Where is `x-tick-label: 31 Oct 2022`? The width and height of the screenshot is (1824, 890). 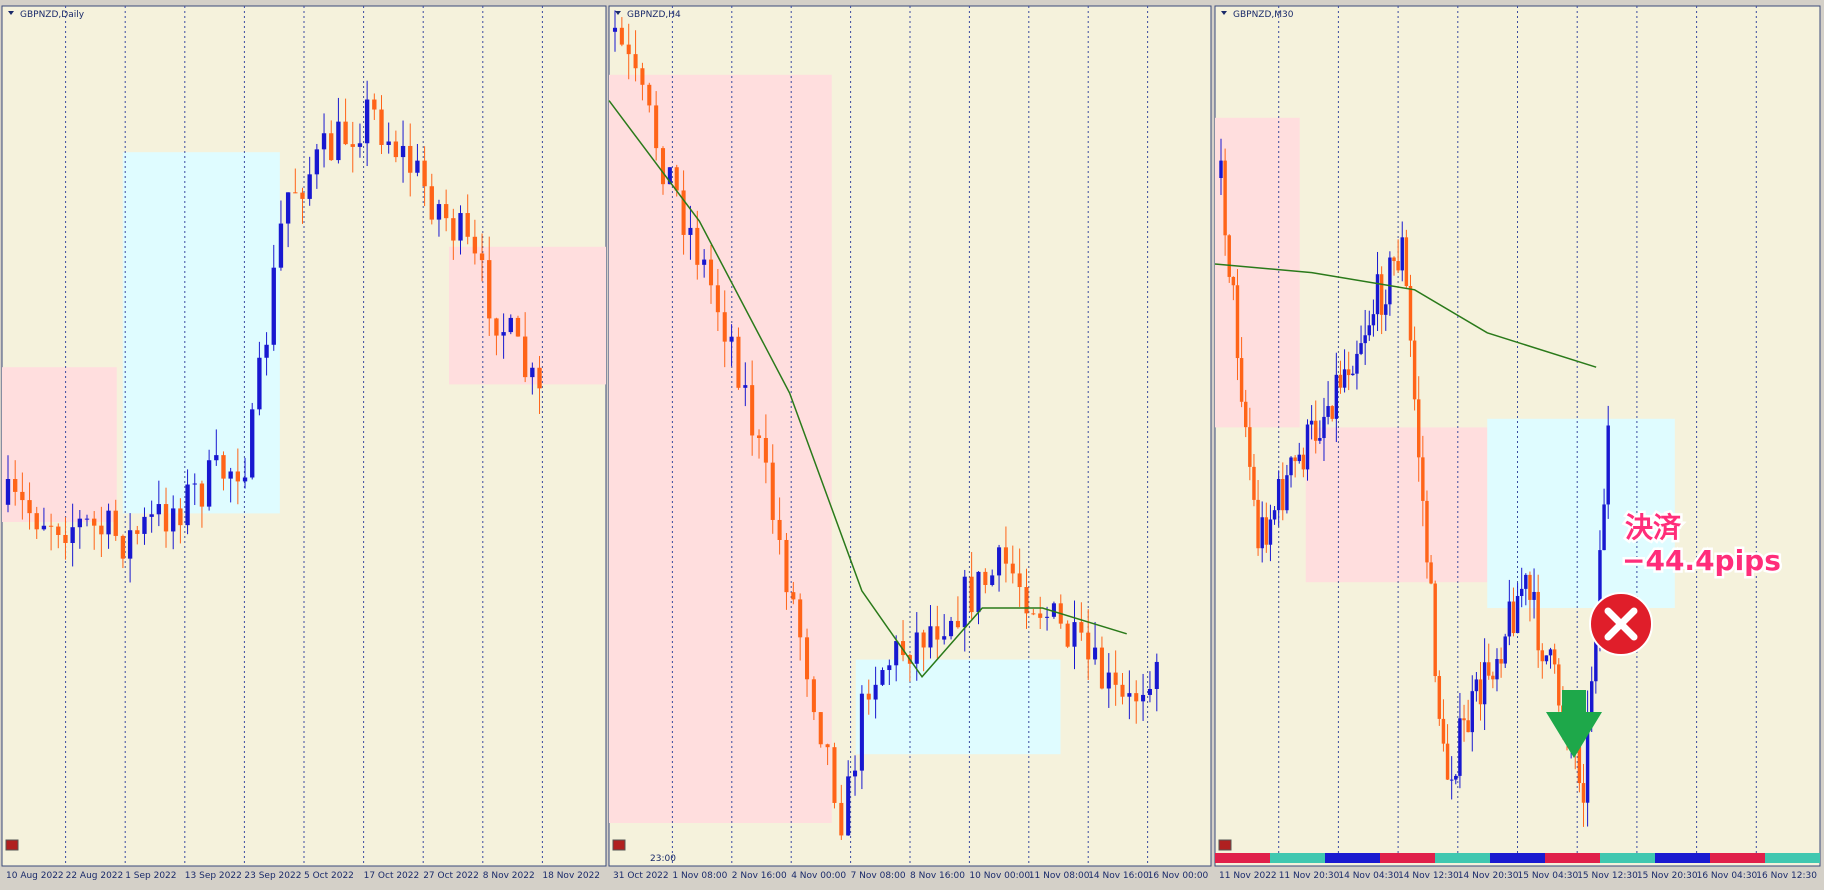
x-tick-label: 31 Oct 2022 is located at coordinates (641, 876).